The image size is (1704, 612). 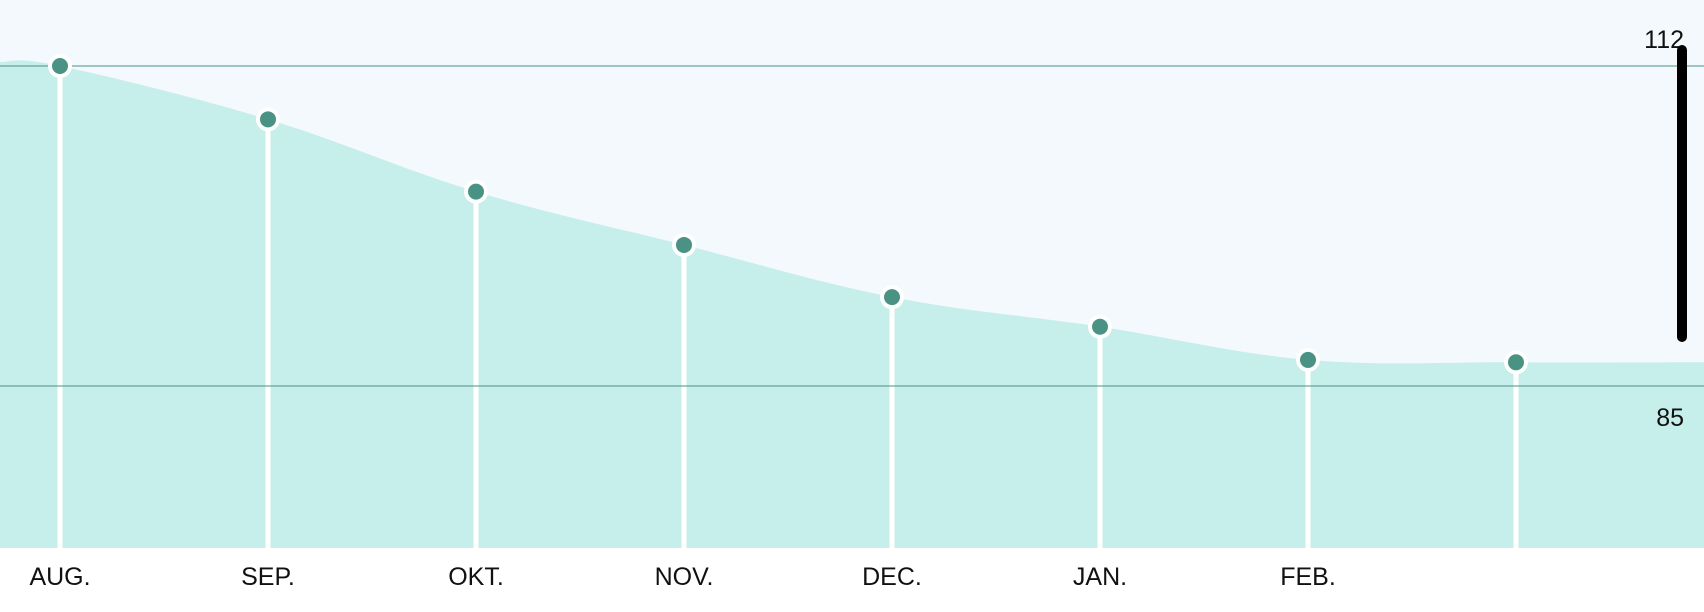 What do you see at coordinates (1682, 193) in the screenshot?
I see `vertical-scrollbar` at bounding box center [1682, 193].